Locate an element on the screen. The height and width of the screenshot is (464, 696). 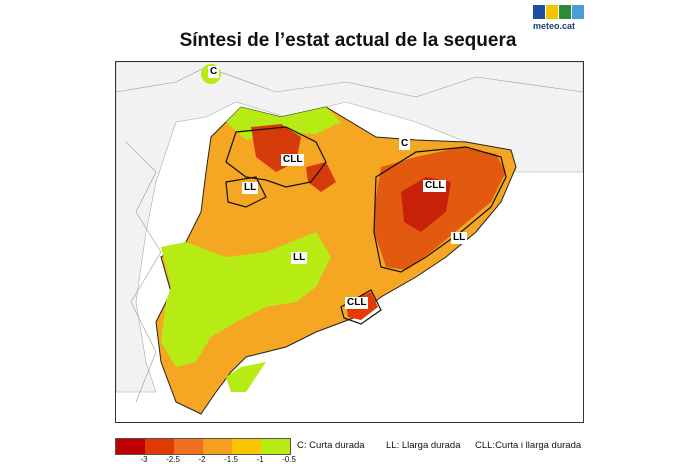
meteocat-logo: meteo.cat is located at coordinates (559, 22).